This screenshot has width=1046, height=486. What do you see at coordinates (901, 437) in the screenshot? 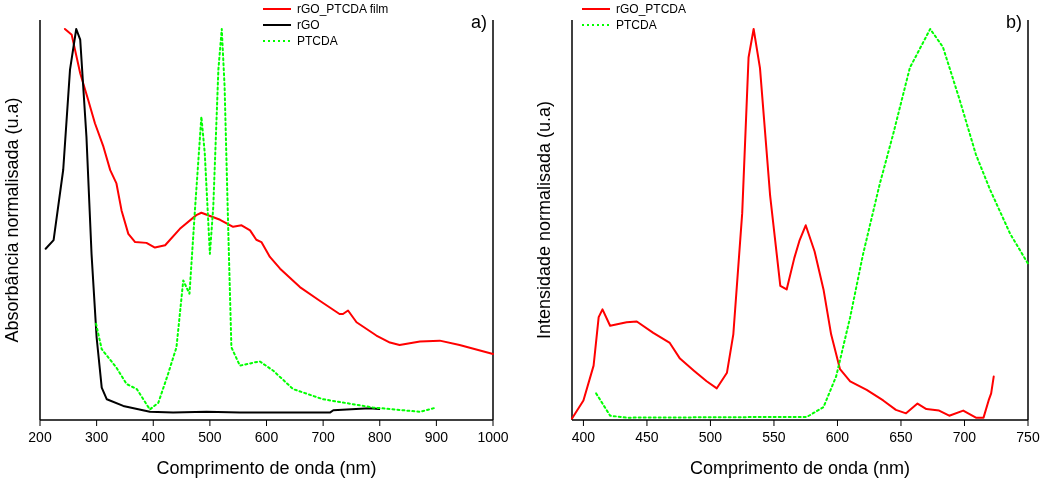
I see `x-tick-label: 650` at bounding box center [901, 437].